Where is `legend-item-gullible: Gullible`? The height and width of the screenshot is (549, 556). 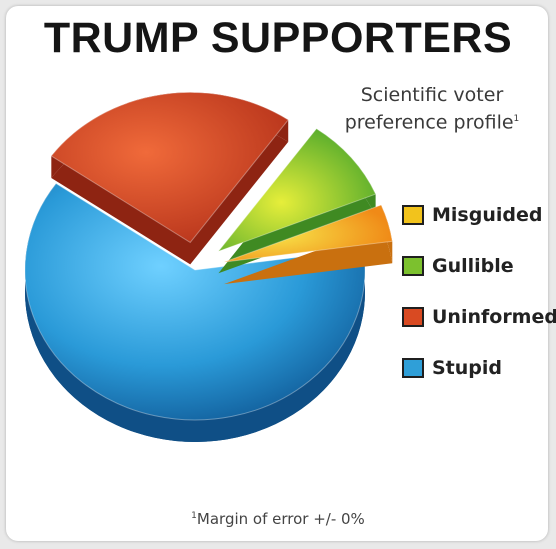 legend-item-gullible: Gullible is located at coordinates (477, 266).